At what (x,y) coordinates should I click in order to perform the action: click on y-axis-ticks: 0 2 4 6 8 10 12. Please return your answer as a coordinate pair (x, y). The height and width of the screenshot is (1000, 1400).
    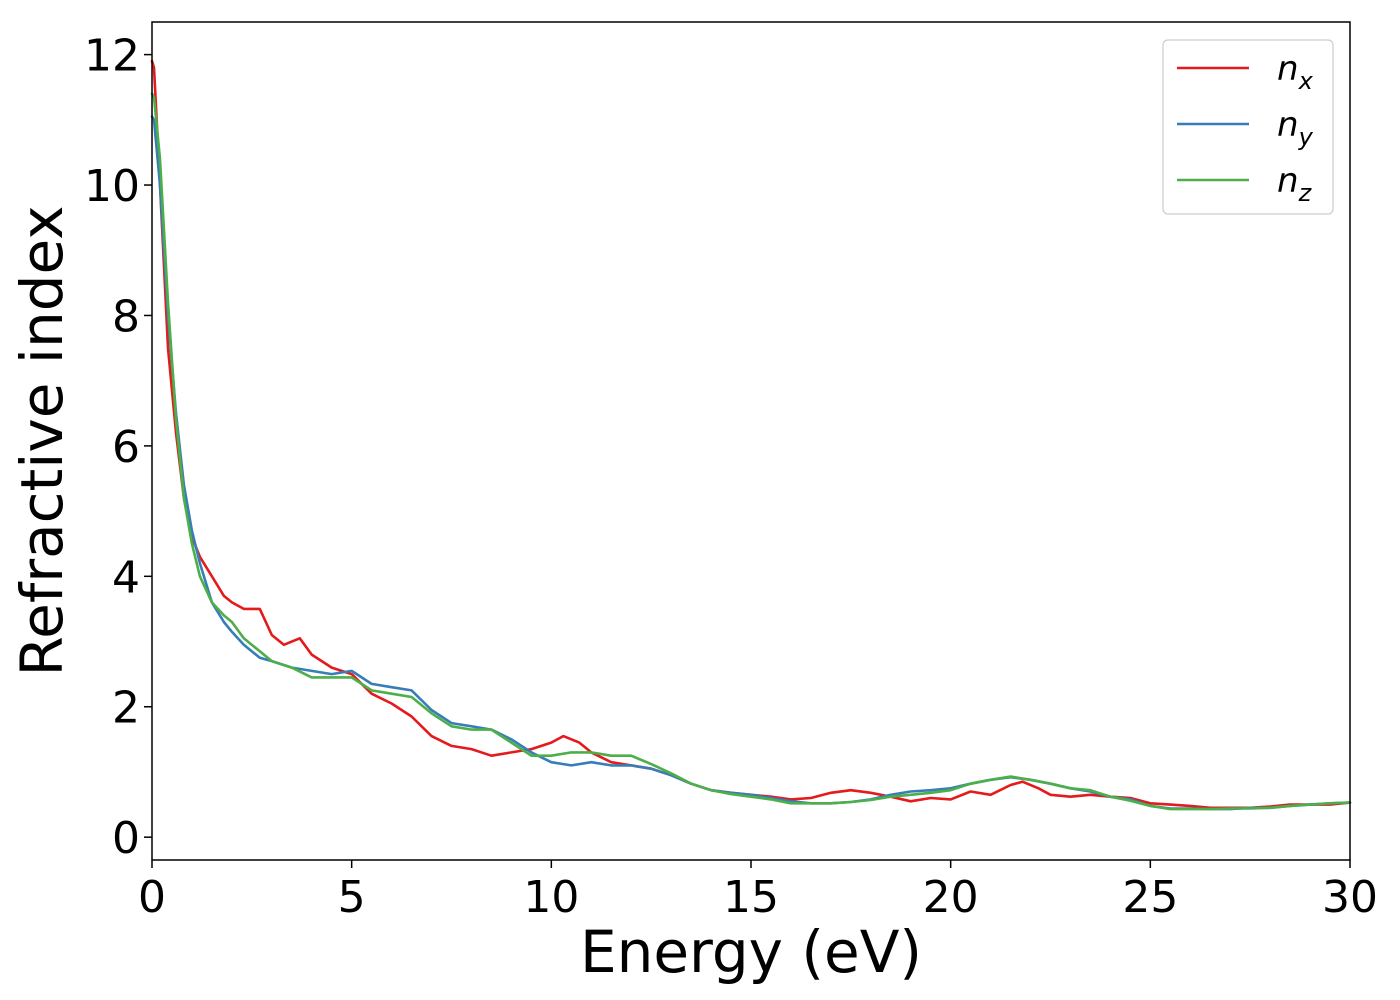
    Looking at the image, I should click on (118, 447).